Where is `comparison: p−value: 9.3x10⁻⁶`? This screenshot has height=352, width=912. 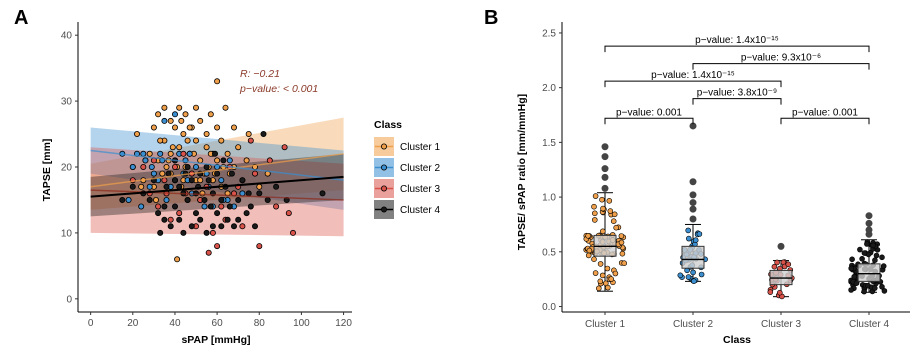
comparison: p−value: 9.3x10⁻⁶ is located at coordinates (781, 61).